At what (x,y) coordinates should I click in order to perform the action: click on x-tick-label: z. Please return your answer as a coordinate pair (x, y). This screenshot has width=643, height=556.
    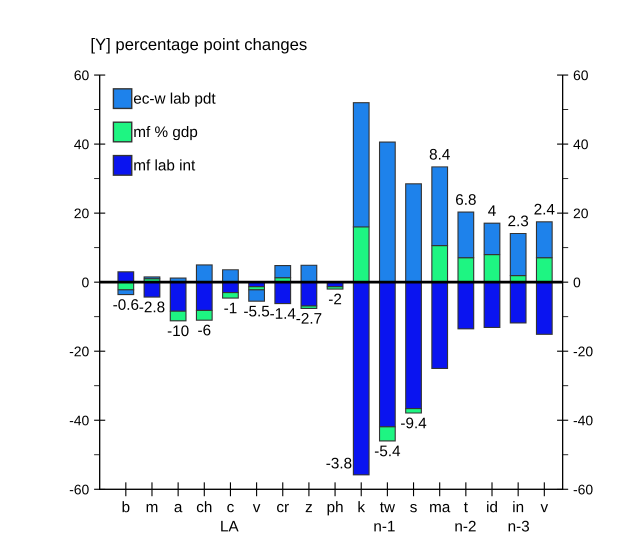
    Looking at the image, I should click on (309, 508).